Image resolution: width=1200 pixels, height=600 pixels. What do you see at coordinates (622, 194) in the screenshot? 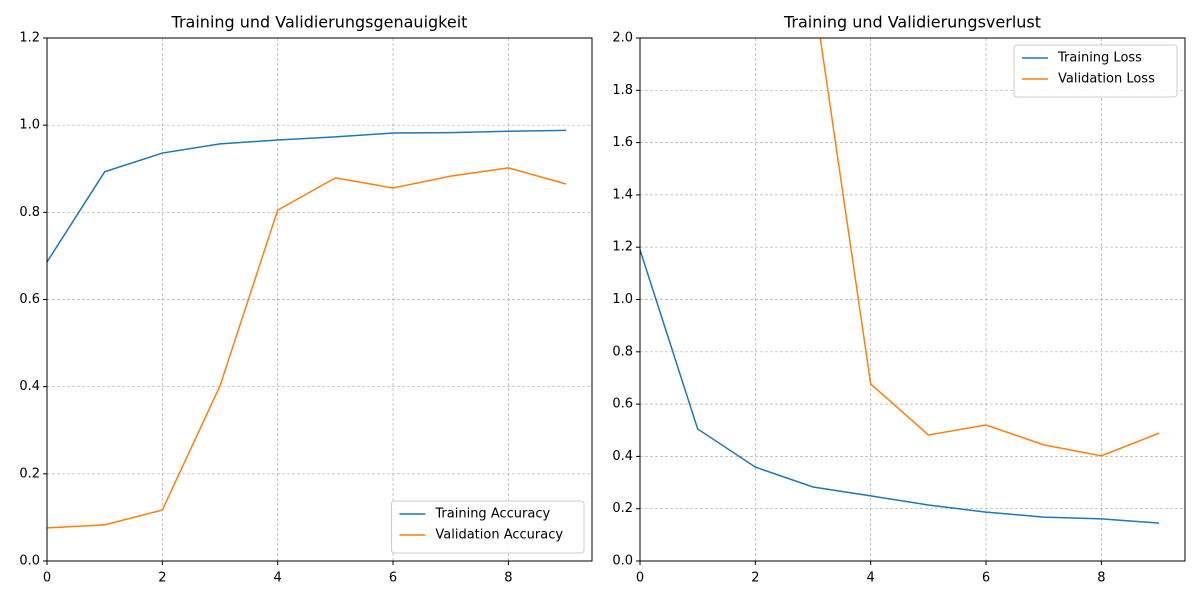
I see `y-tick-label: 1.4` at bounding box center [622, 194].